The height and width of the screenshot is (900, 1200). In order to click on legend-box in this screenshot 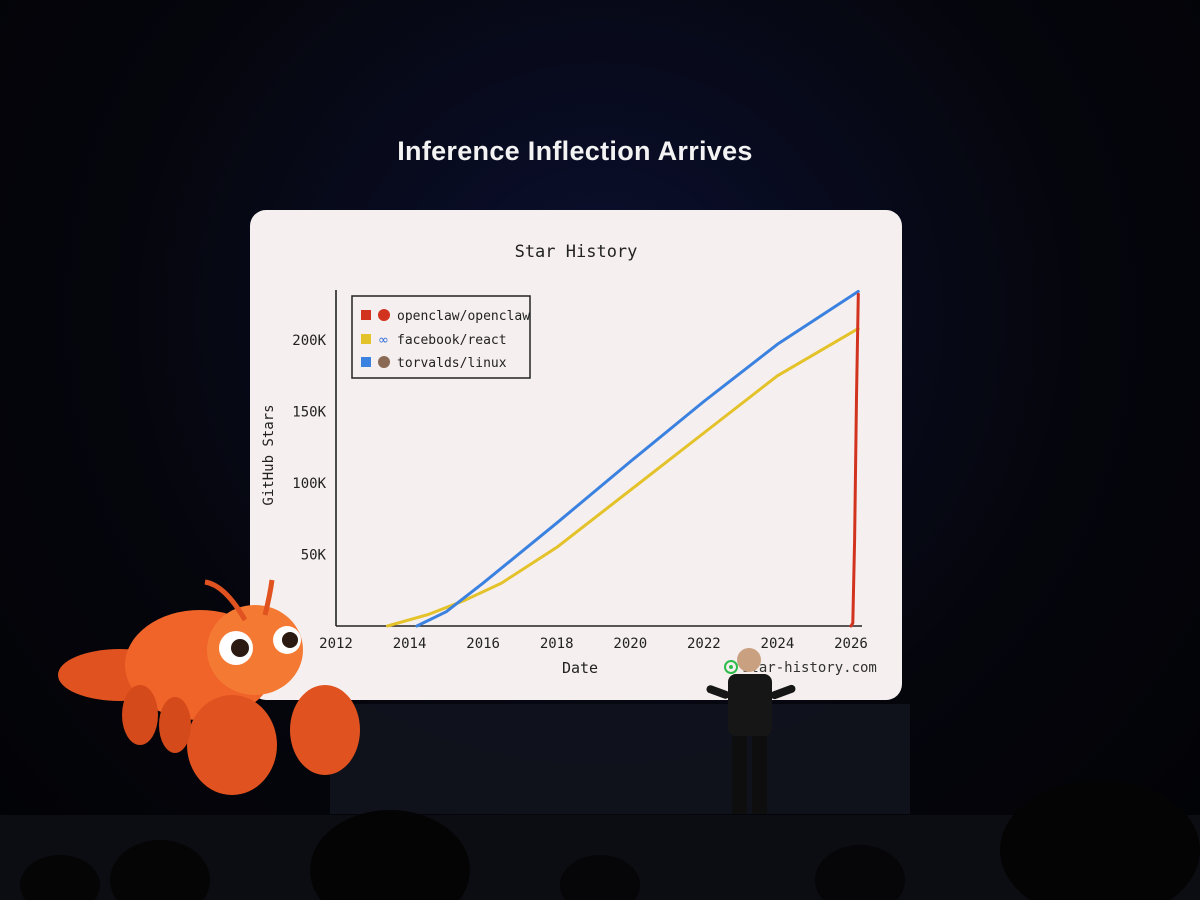, I will do `click(441, 337)`.